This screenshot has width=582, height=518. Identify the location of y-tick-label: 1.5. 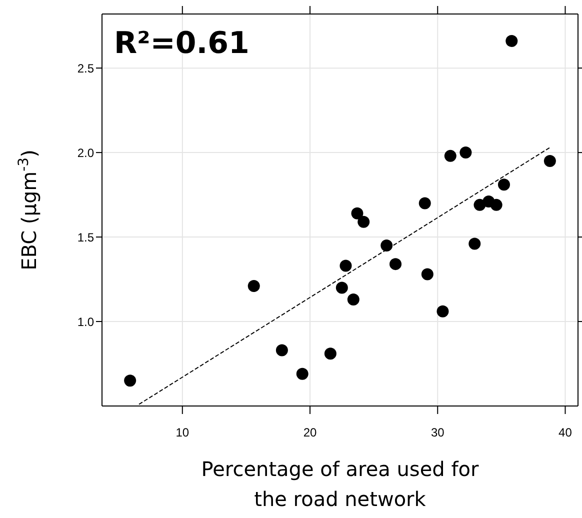
(85, 237).